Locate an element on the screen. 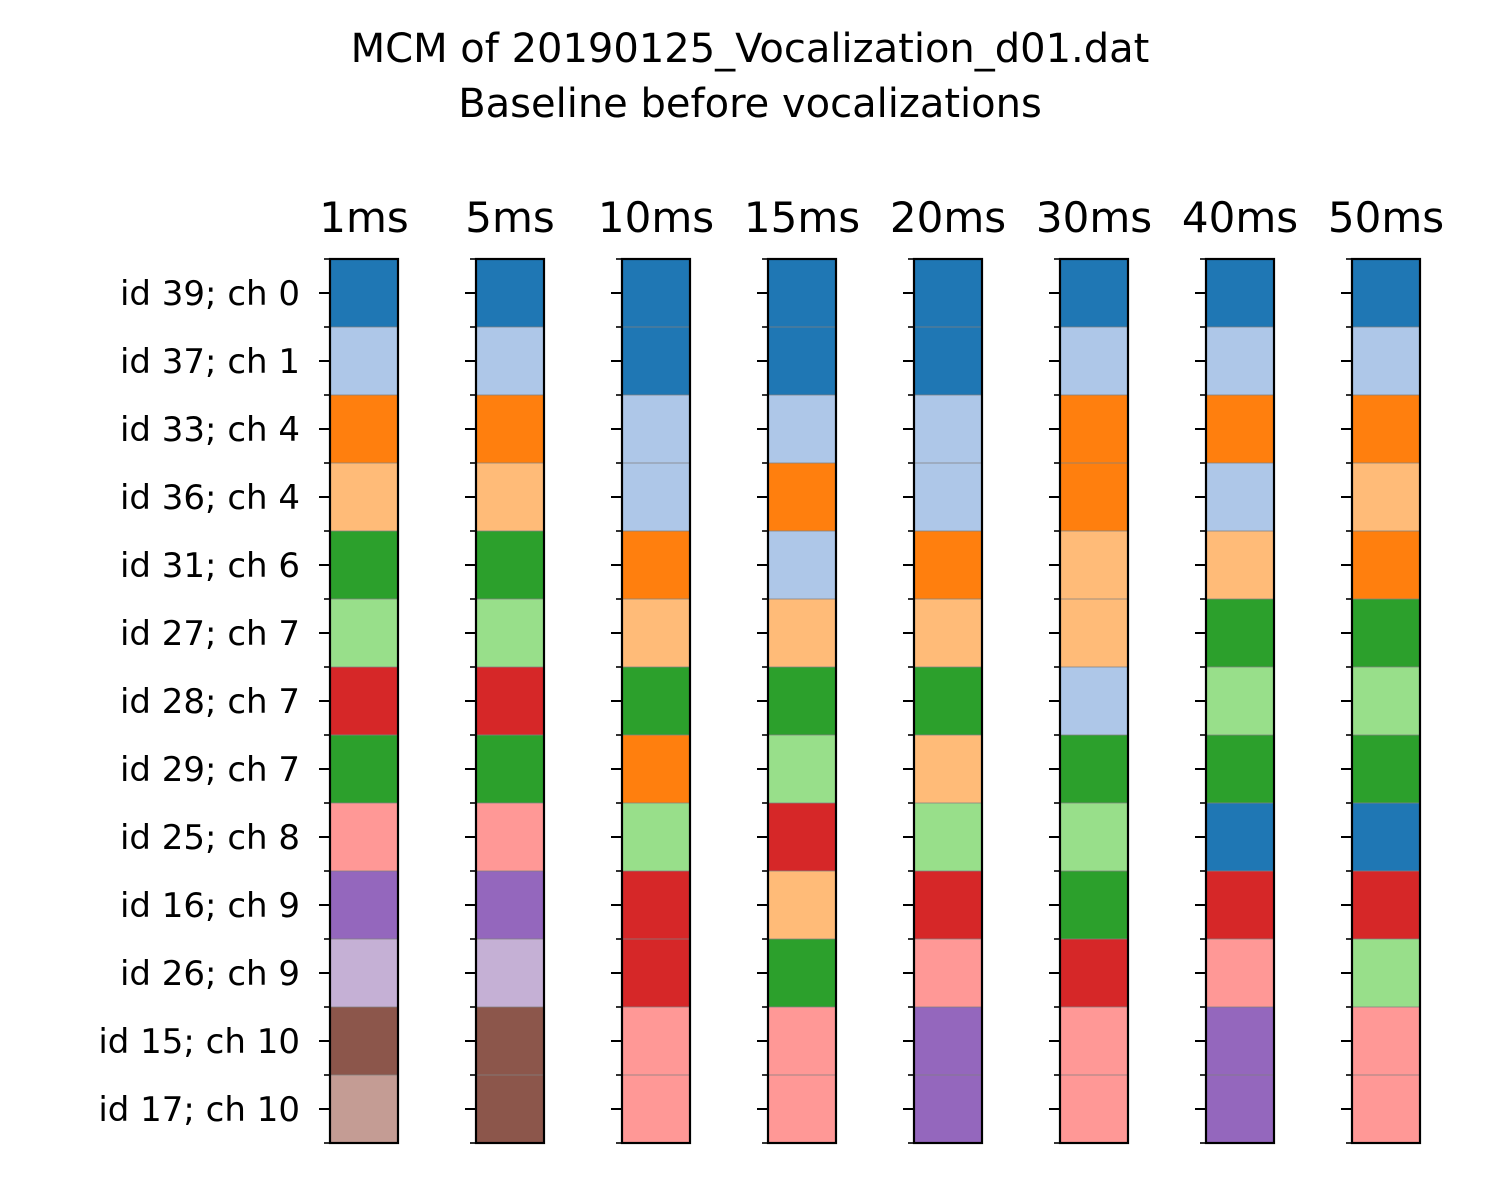 This screenshot has width=1500, height=1200. column-title: 1ms is located at coordinates (364, 217).